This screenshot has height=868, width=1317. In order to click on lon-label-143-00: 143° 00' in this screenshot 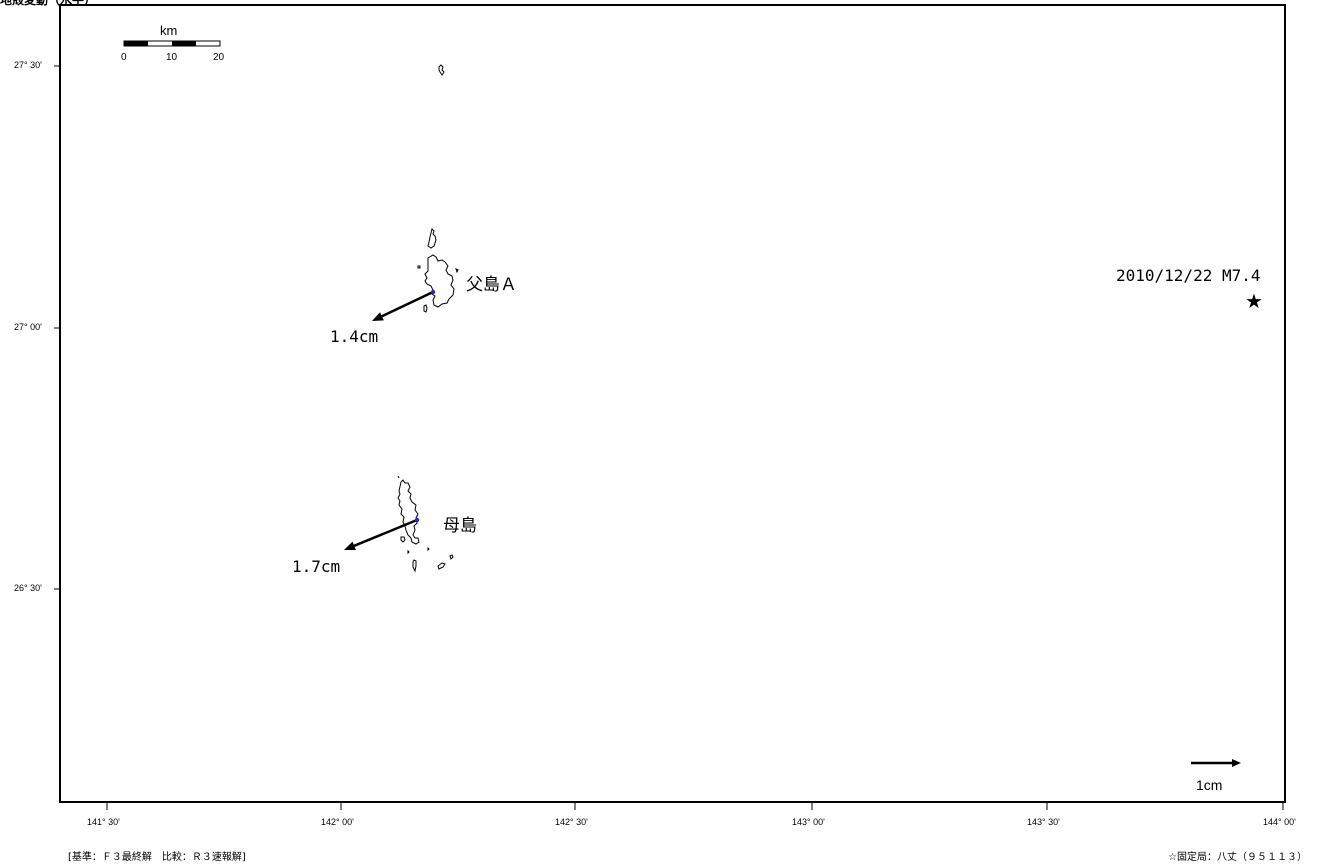, I will do `click(808, 822)`.